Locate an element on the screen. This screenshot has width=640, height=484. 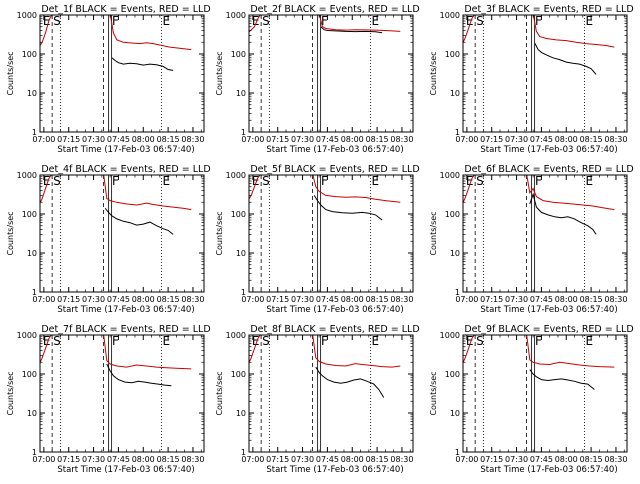
panel-title: Det_7f BLACK = Events, RED = LLD is located at coordinates (125, 329).